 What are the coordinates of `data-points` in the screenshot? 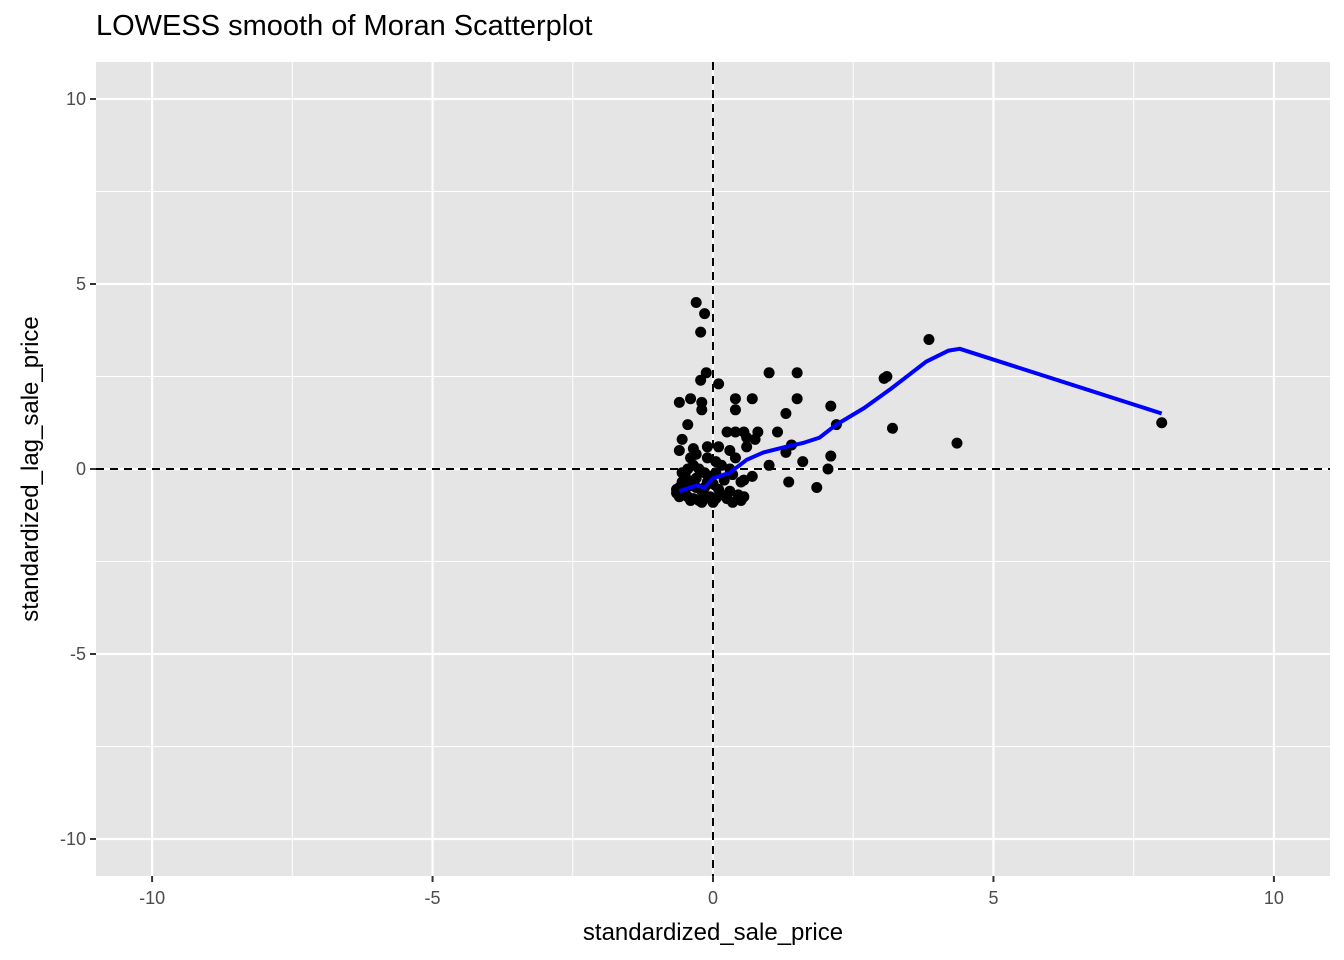 It's located at (919, 402).